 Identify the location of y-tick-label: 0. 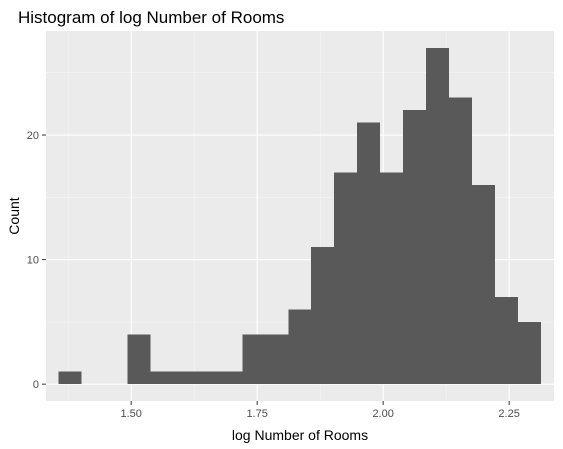
(36, 385).